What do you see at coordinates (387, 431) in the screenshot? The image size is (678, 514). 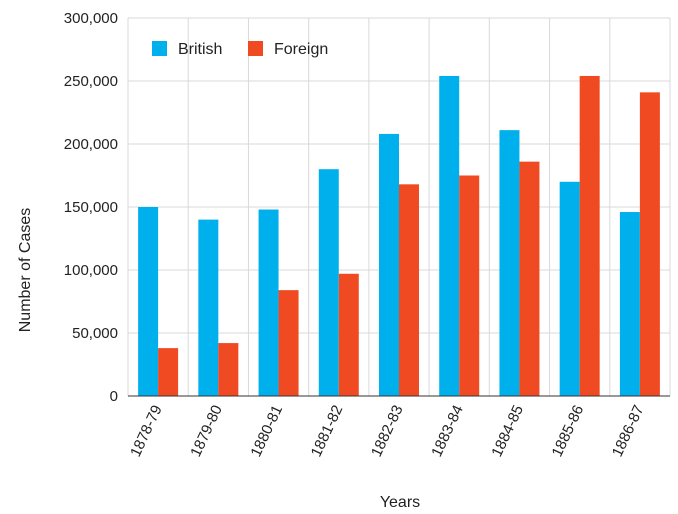 I see `x-tick-label: 1882-83` at bounding box center [387, 431].